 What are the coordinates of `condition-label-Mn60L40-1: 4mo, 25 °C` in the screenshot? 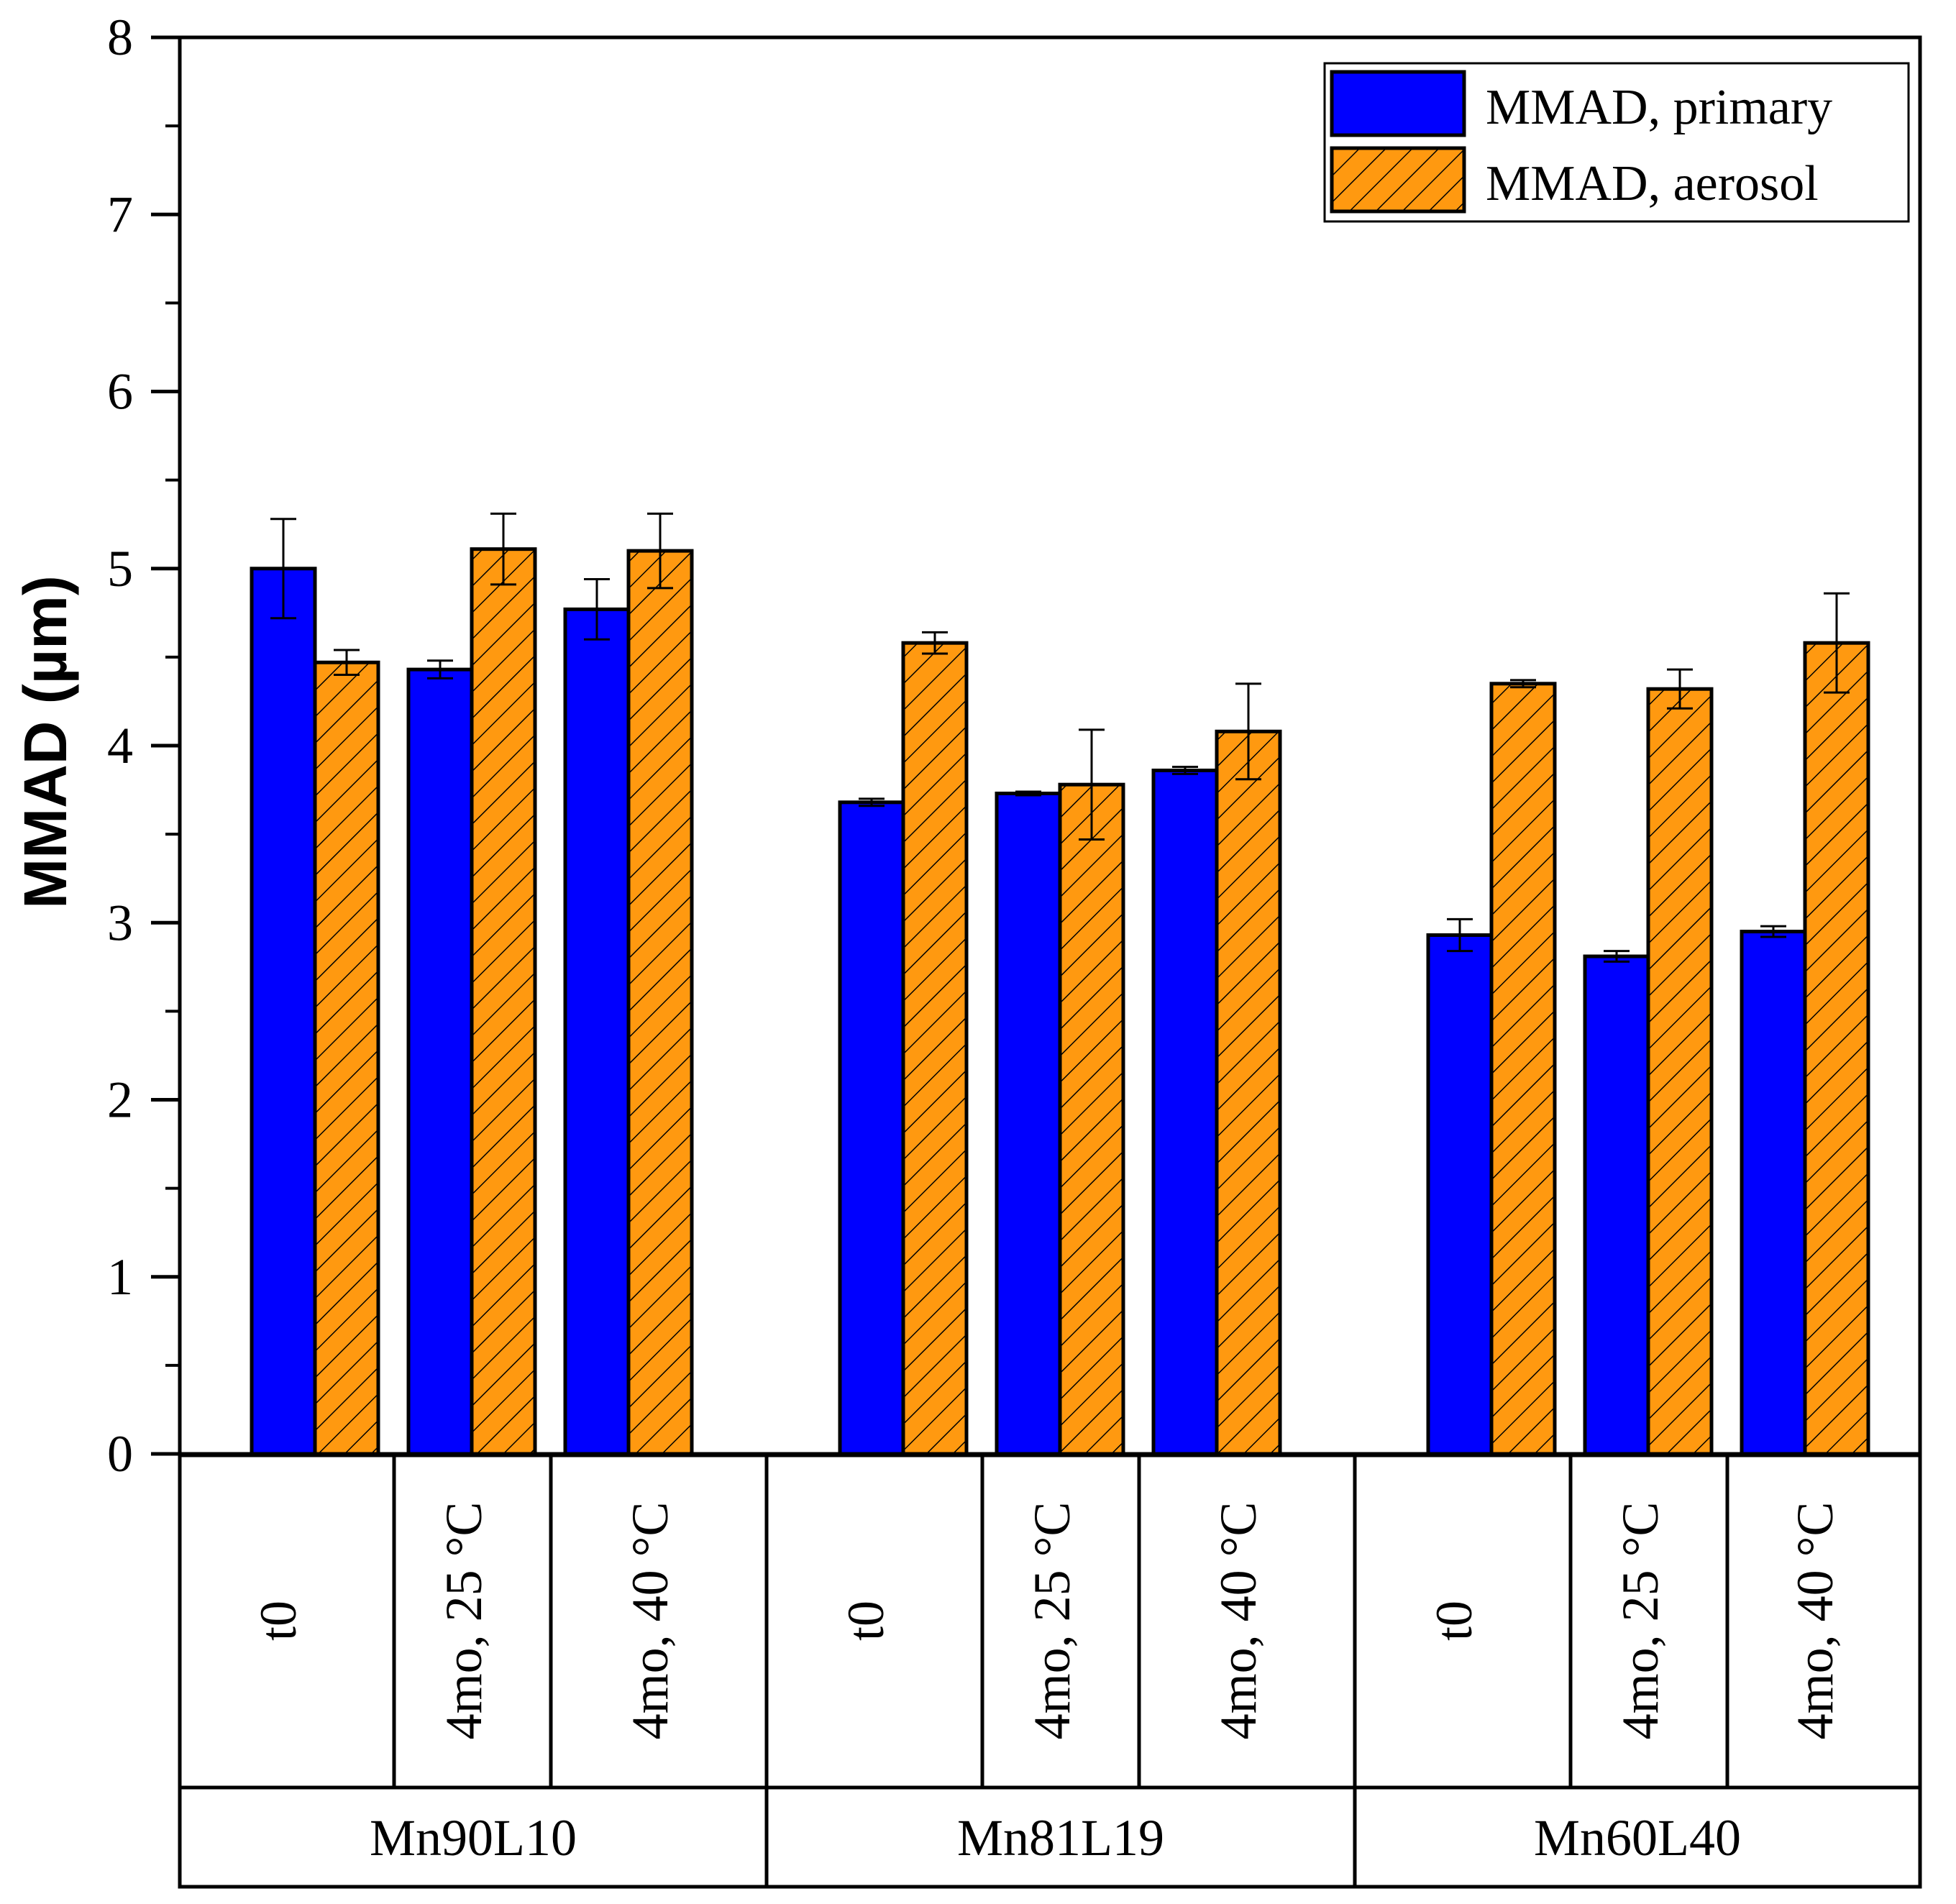 It's located at (1640, 1621).